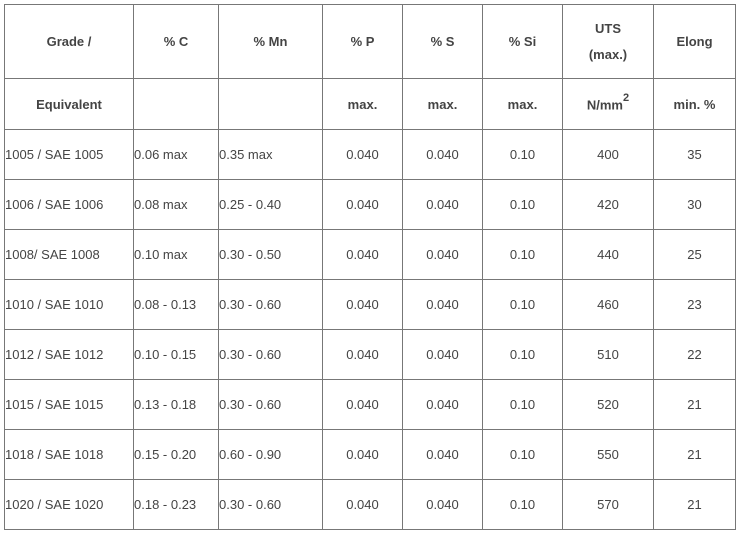 This screenshot has width=740, height=537. What do you see at coordinates (176, 154) in the screenshot?
I see `cell-carbon: 0.06 max` at bounding box center [176, 154].